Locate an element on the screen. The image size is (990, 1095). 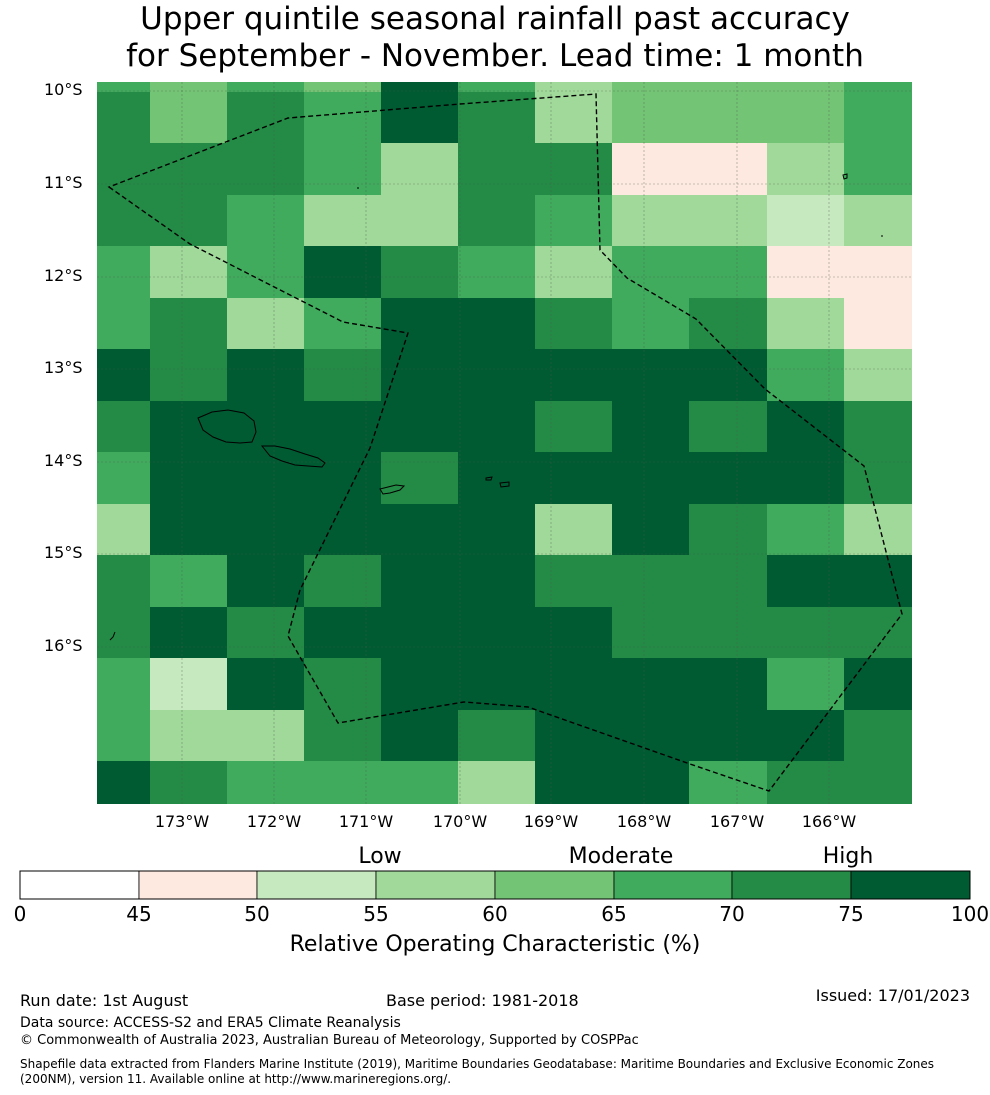
run-date: Run date: 1st August is located at coordinates (104, 1000).